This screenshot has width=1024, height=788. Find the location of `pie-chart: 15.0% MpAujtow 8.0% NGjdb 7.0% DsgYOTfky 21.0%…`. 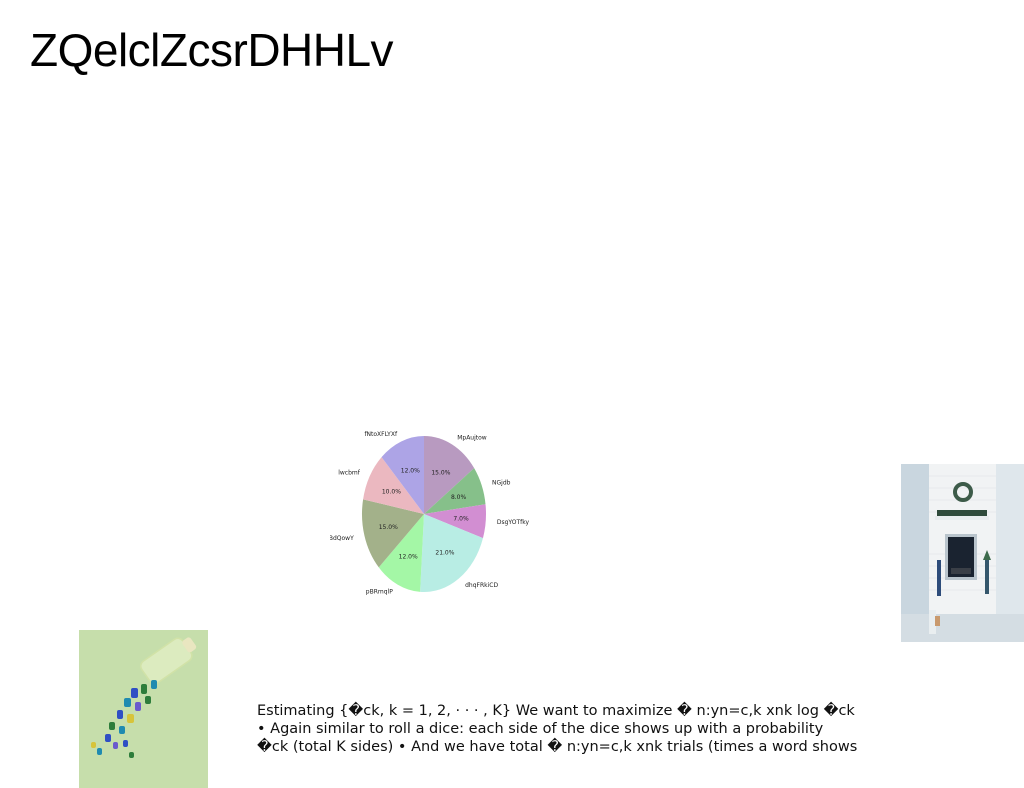

pie-chart: 15.0% MpAujtow 8.0% NGjdb 7.0% DsgYOTfky 21.0%… is located at coordinates (430, 512).